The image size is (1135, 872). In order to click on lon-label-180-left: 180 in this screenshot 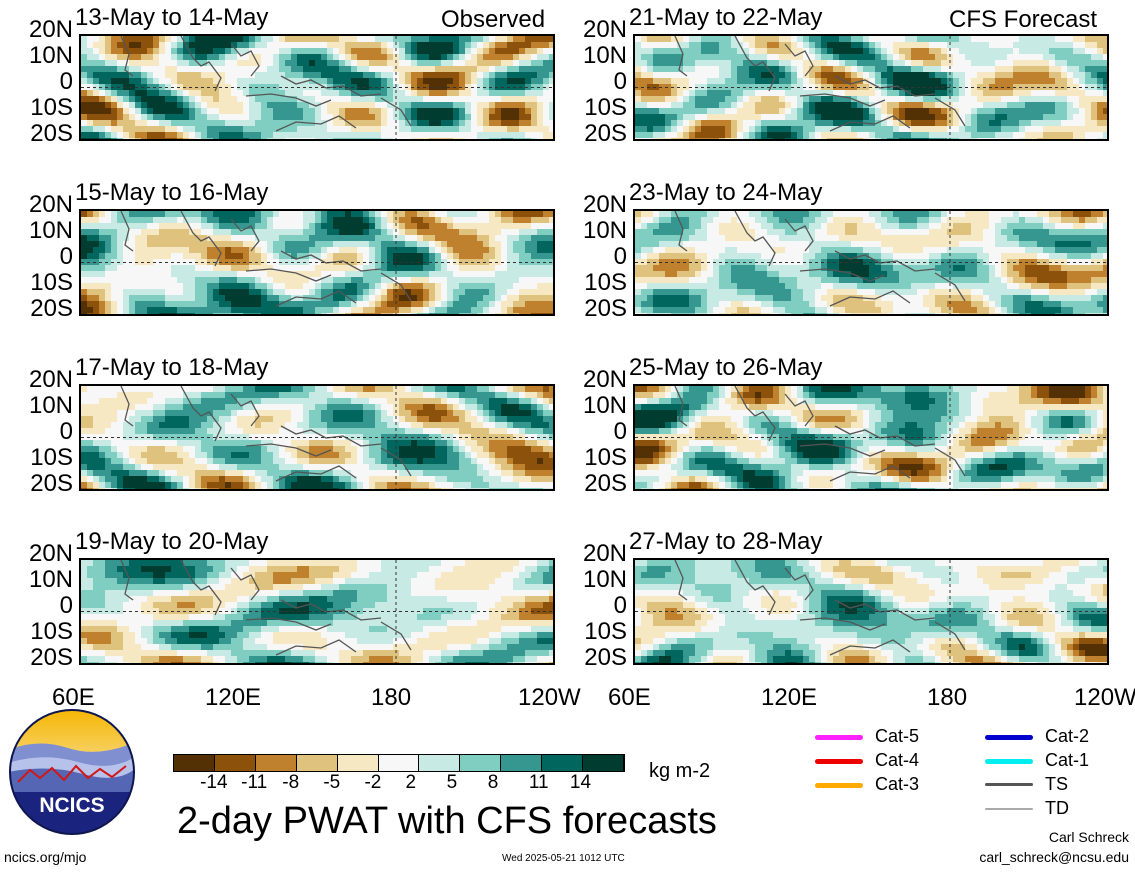, I will do `click(391, 697)`.